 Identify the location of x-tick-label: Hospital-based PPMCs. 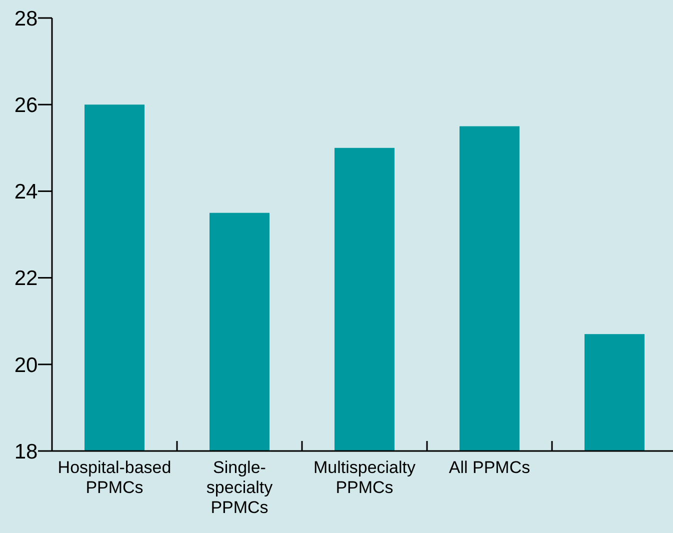
(115, 477).